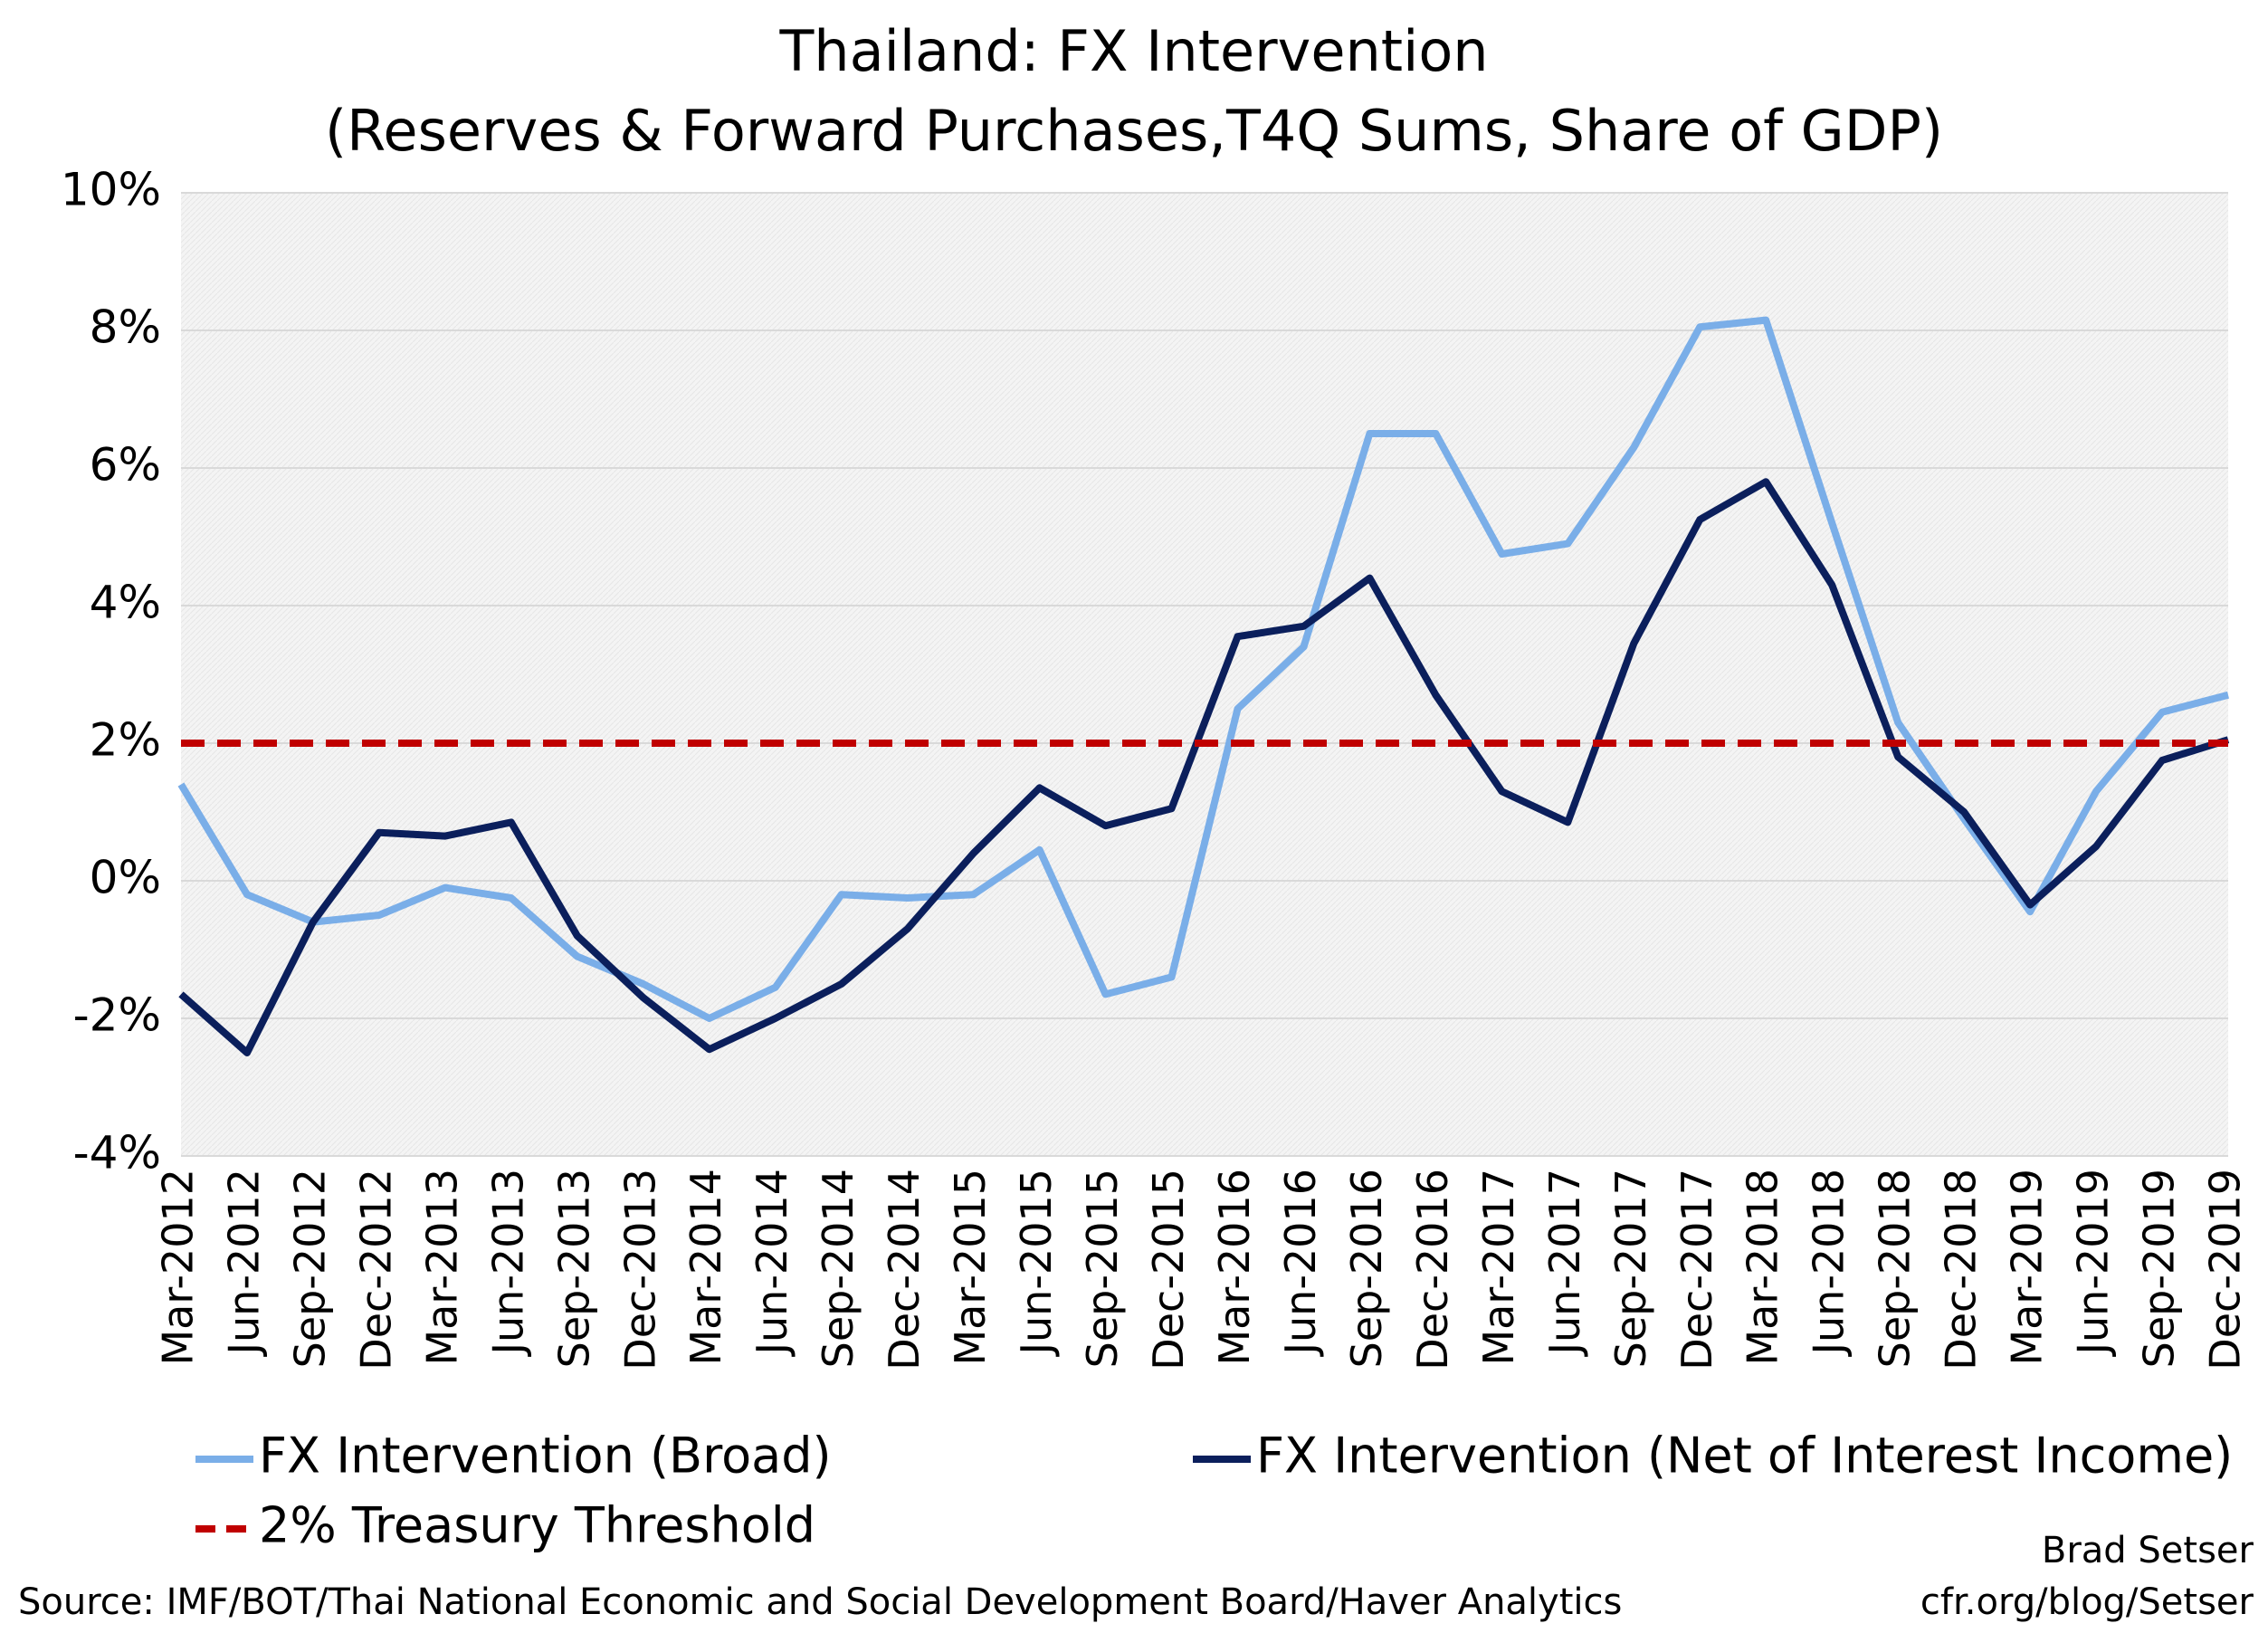 Image resolution: width=2268 pixels, height=1633 pixels. Describe the element at coordinates (905, 1269) in the screenshot. I see `x-tick-label: Dec-2014` at that location.